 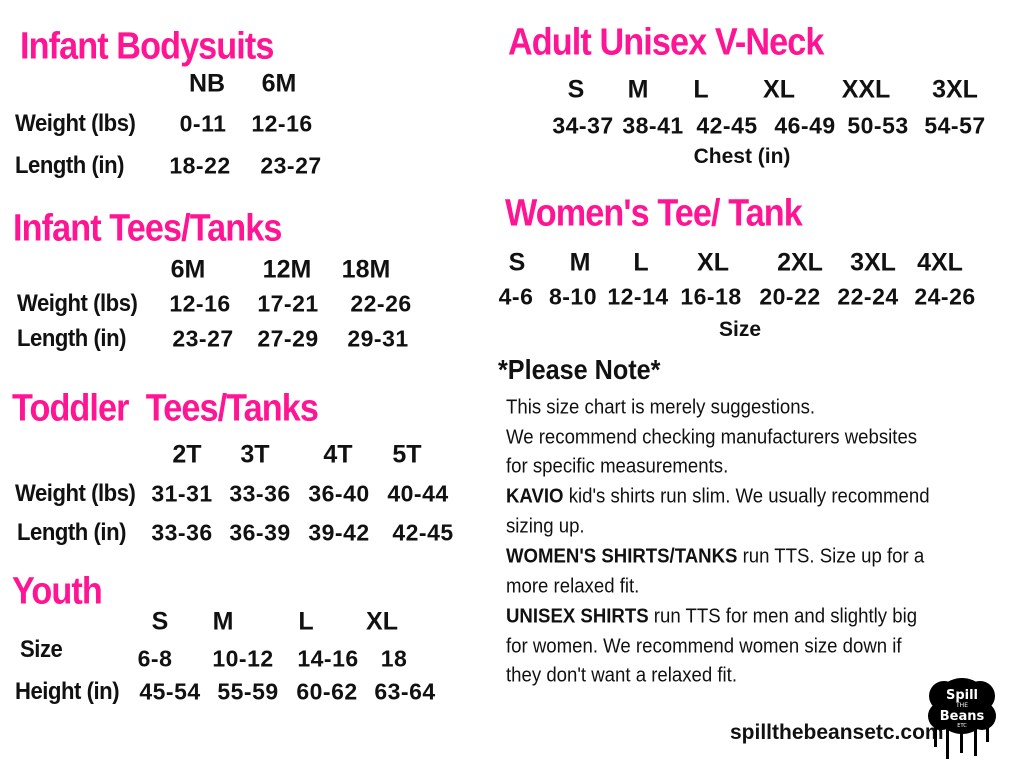 What do you see at coordinates (338, 454) in the screenshot?
I see `size-header: 4T` at bounding box center [338, 454].